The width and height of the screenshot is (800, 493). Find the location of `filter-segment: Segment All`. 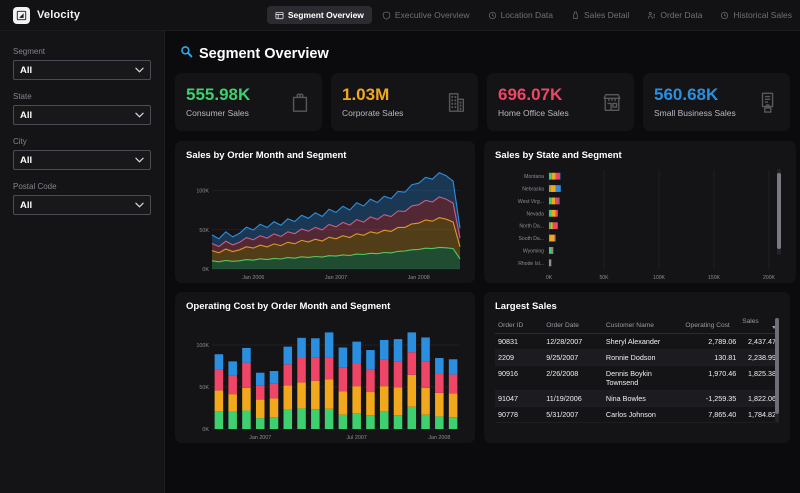

filter-segment: Segment All is located at coordinates (82, 63).